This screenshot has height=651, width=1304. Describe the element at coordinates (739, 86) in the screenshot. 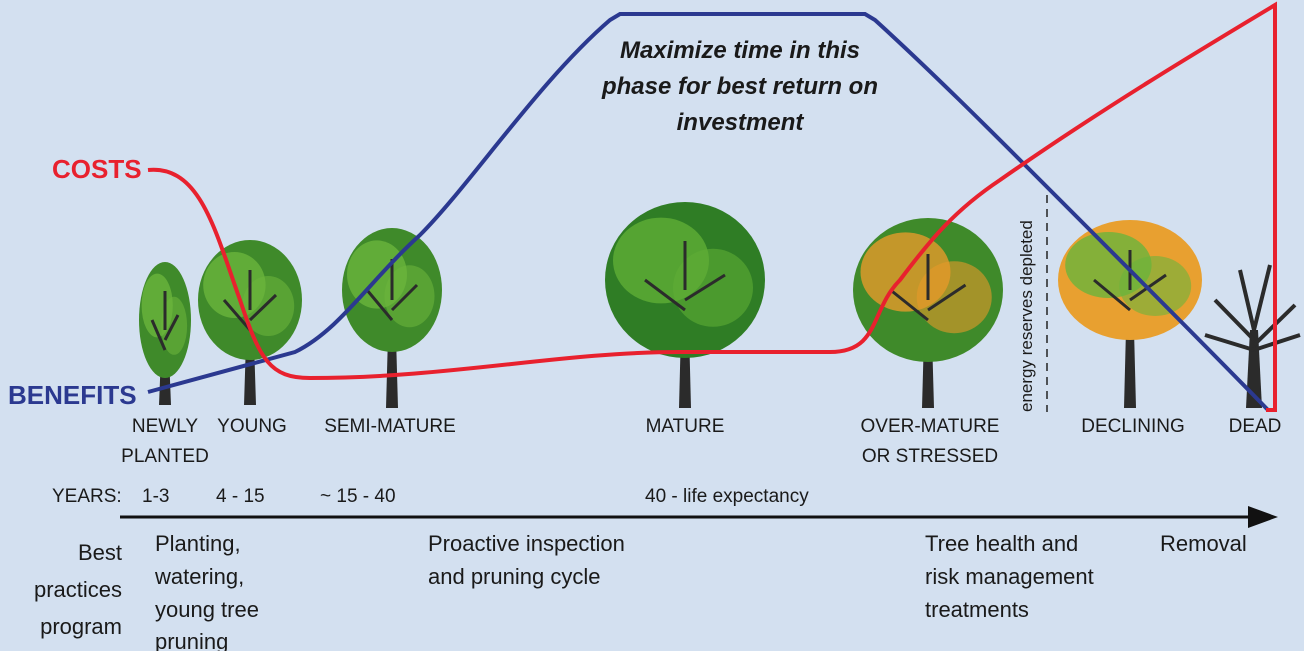

I see `annotation-line: phase for best return on` at that location.